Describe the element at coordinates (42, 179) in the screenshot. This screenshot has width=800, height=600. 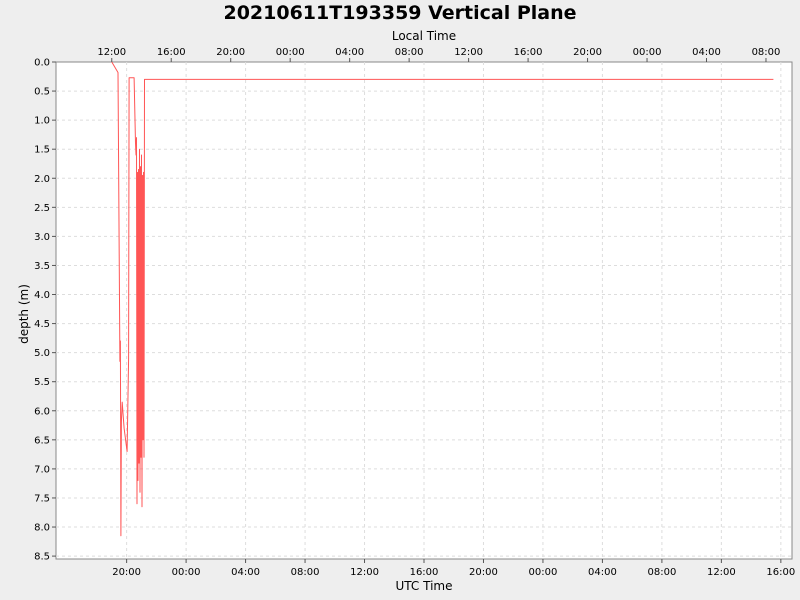
I see `y-tick-label: 2.0` at that location.